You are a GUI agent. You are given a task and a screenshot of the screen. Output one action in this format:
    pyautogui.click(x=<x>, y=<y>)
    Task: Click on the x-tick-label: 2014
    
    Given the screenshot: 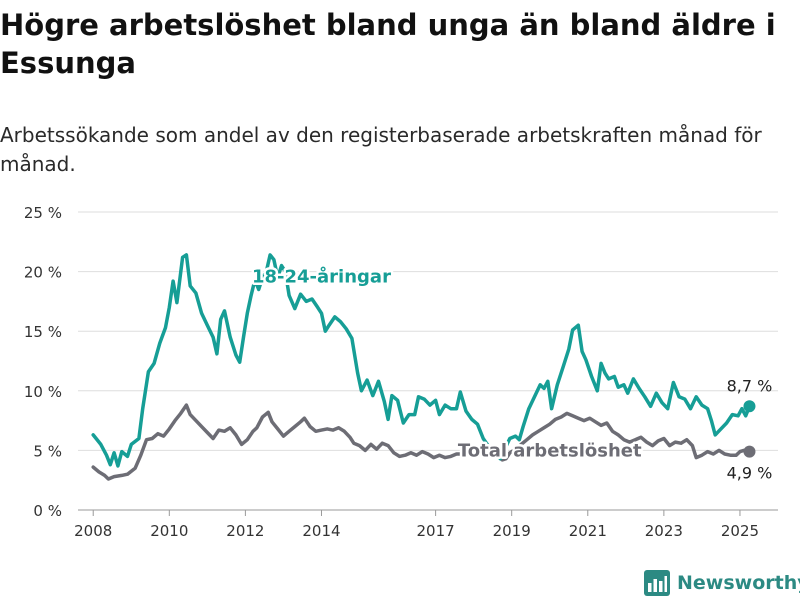 What is the action you would take?
    pyautogui.click(x=321, y=531)
    